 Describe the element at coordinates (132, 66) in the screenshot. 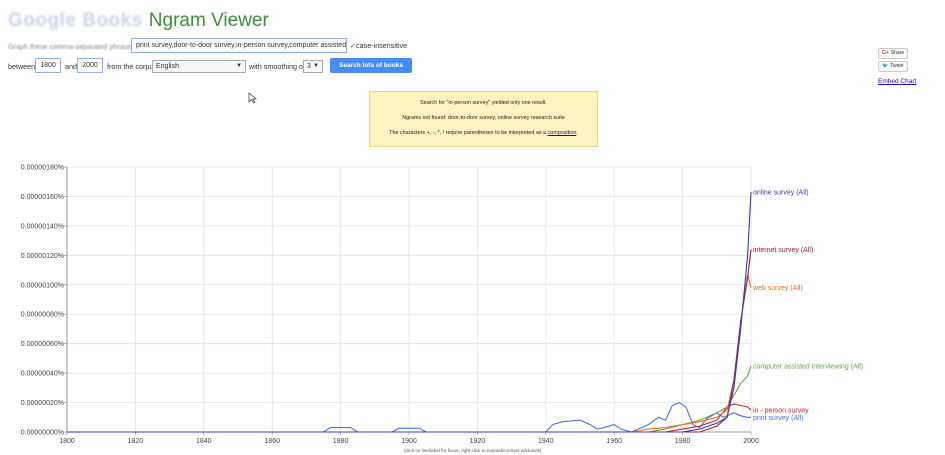

I see `corpus-label: from the corpus` at that location.